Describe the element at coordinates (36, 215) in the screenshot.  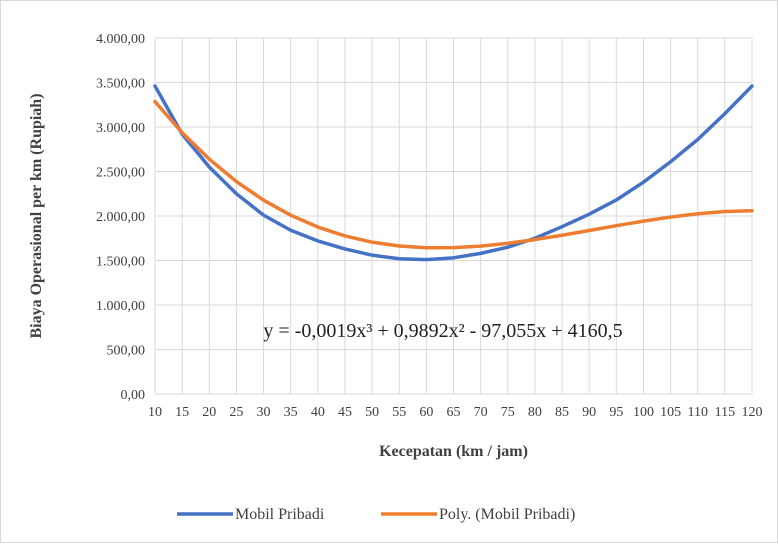
I see `y-axis-title: Biaya Operasional per km (Rupiah)` at that location.